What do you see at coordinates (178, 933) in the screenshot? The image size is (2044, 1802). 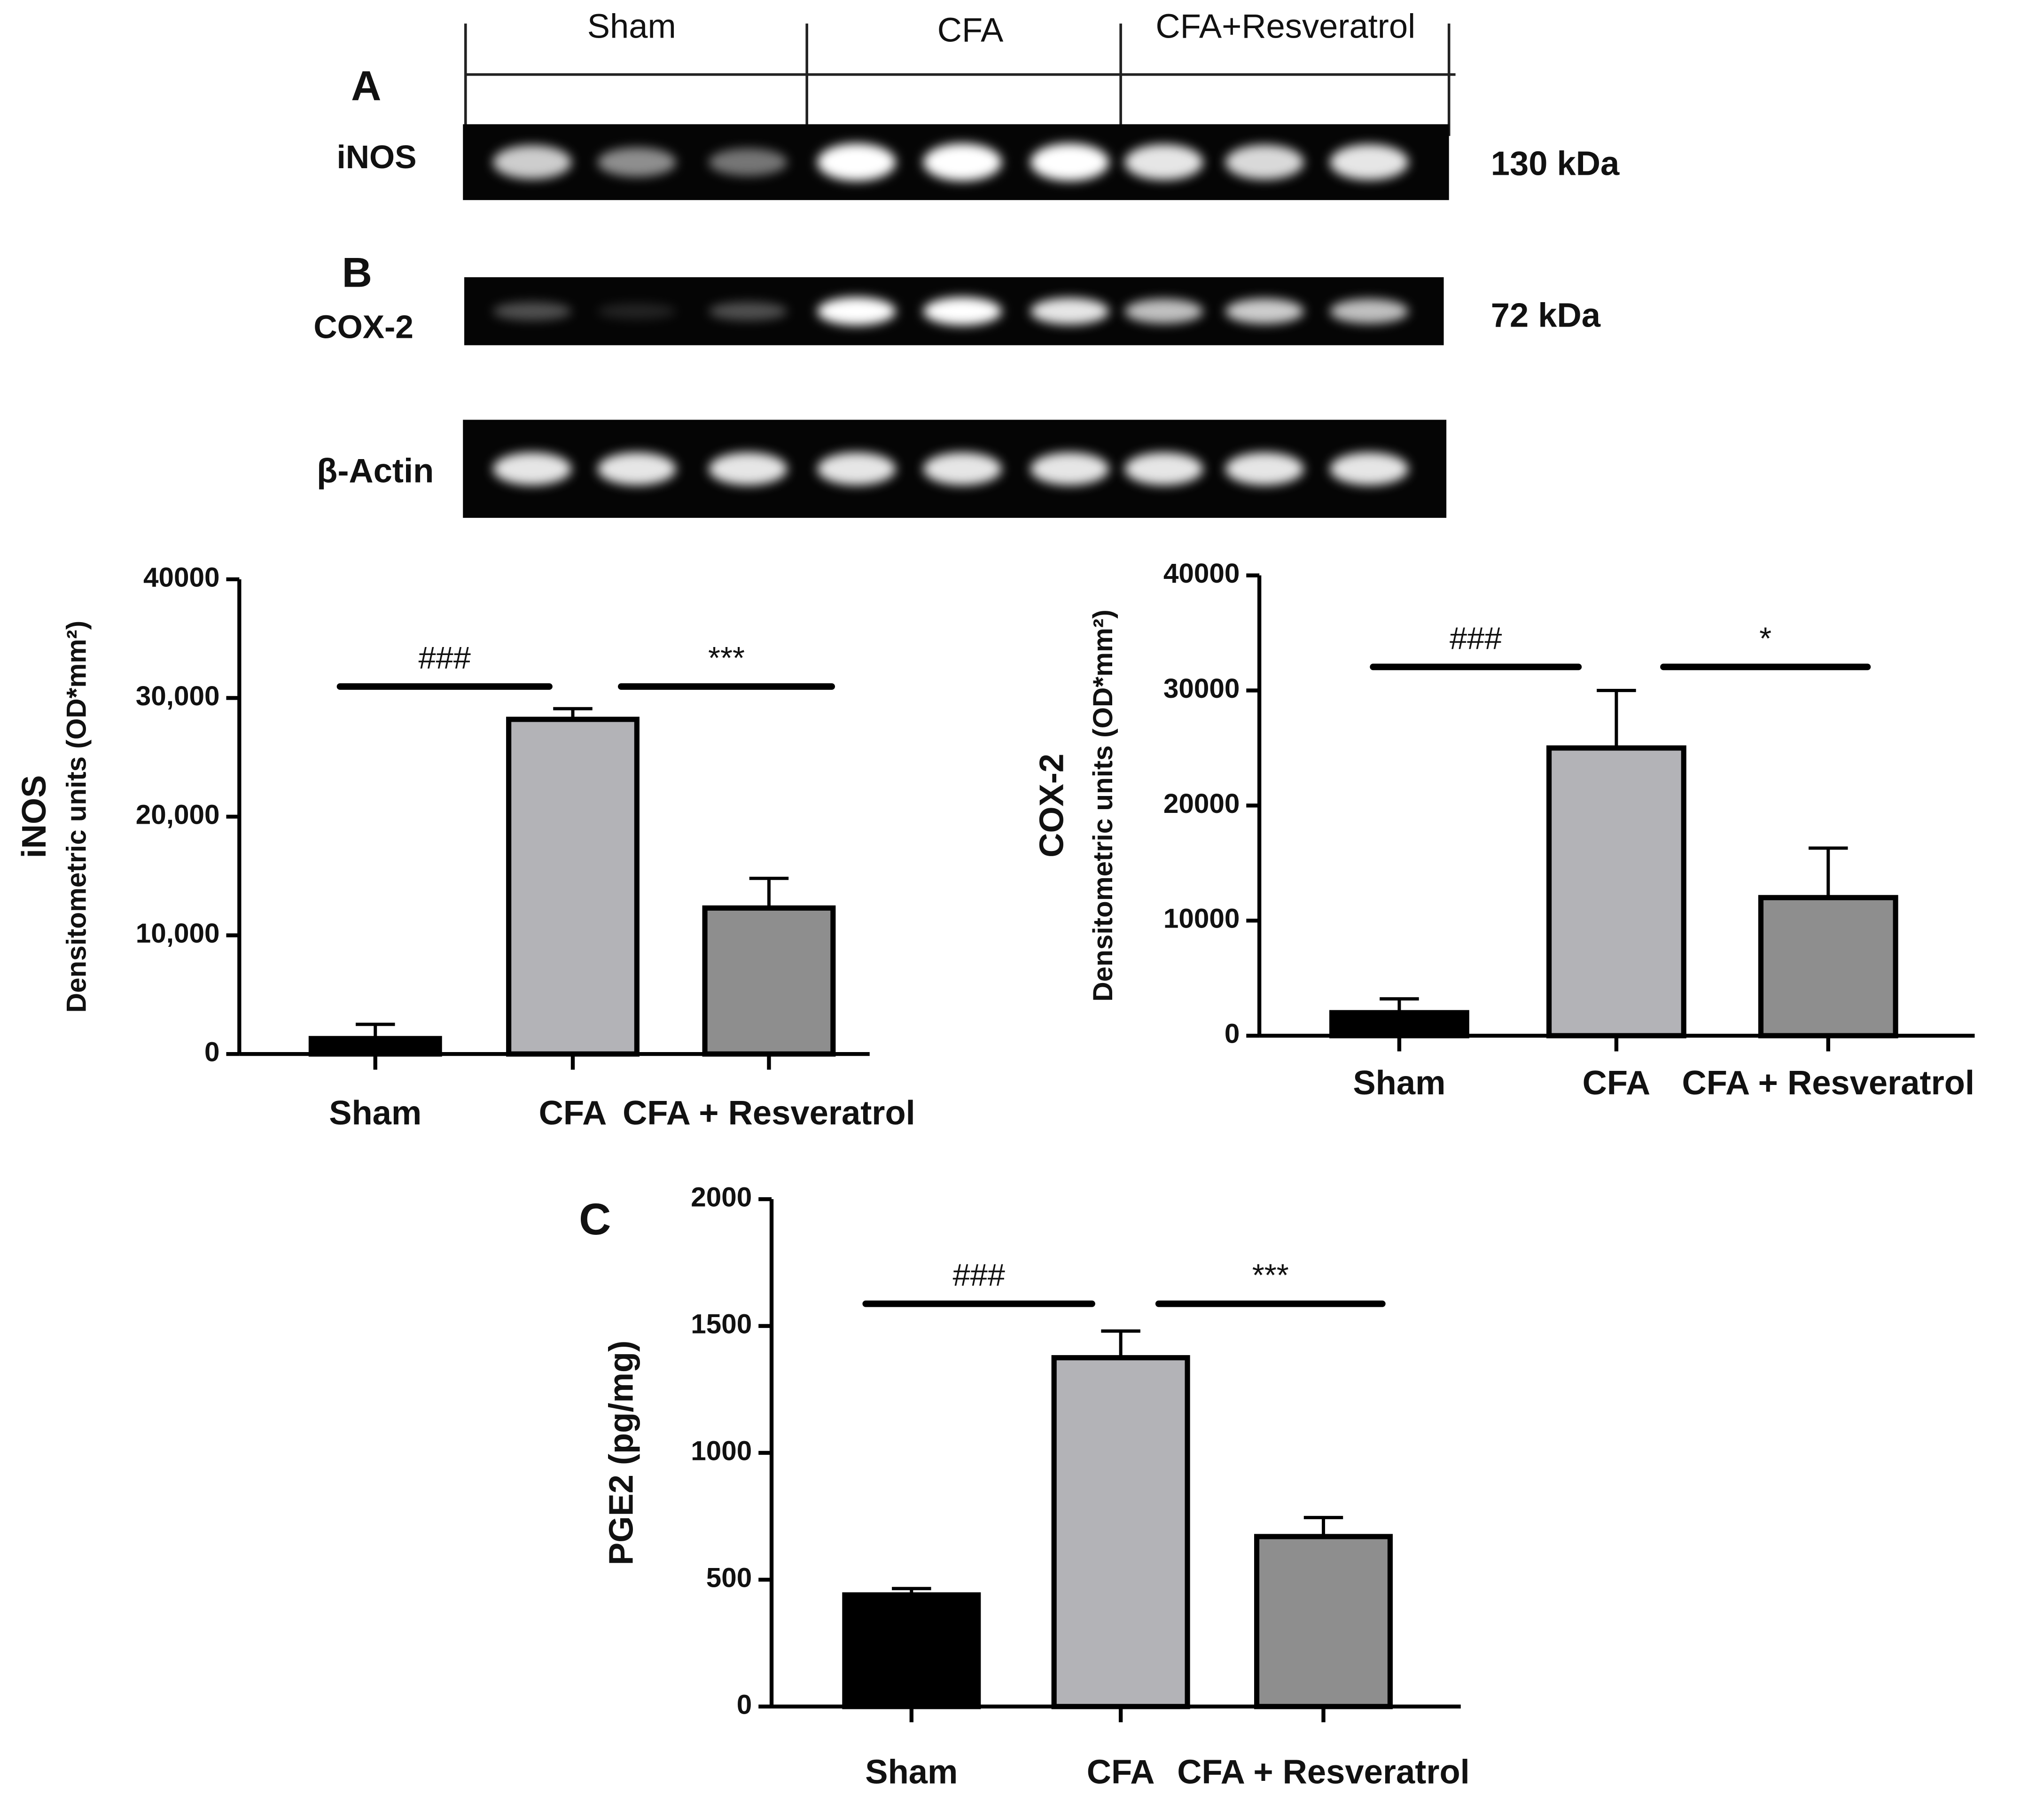 I see `y-tick-label: 10,000` at bounding box center [178, 933].